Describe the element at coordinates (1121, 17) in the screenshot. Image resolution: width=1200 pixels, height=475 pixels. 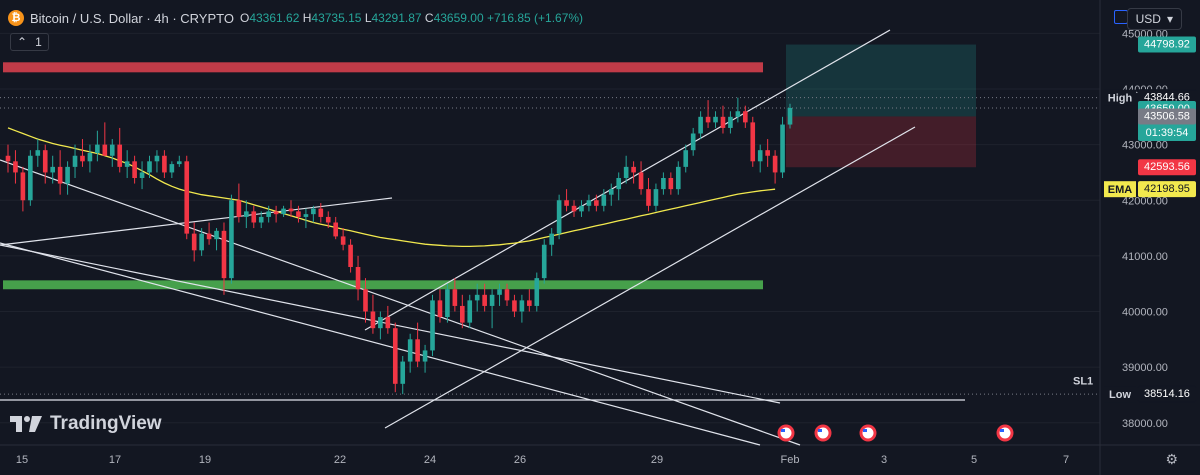
I see `snapshot-icon` at that location.